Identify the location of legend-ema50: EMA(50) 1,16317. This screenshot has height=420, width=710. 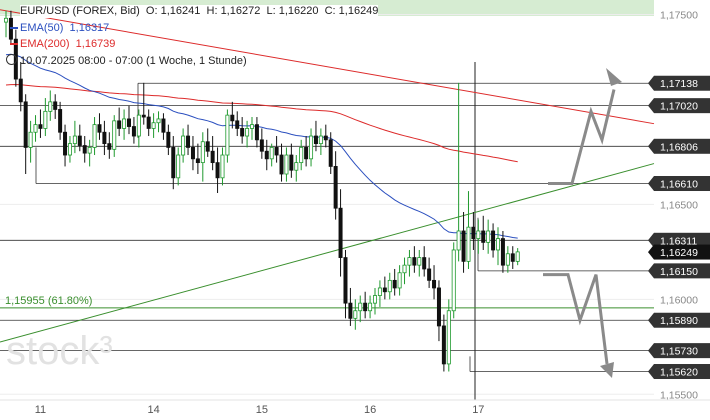
(59, 28).